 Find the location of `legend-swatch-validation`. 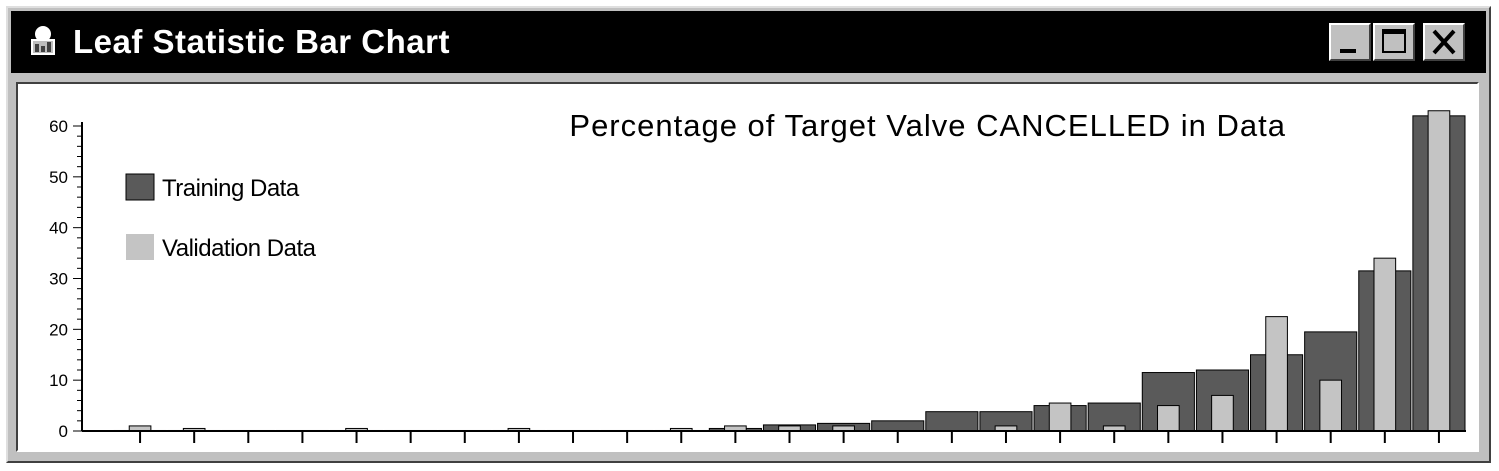

legend-swatch-validation is located at coordinates (140, 247).